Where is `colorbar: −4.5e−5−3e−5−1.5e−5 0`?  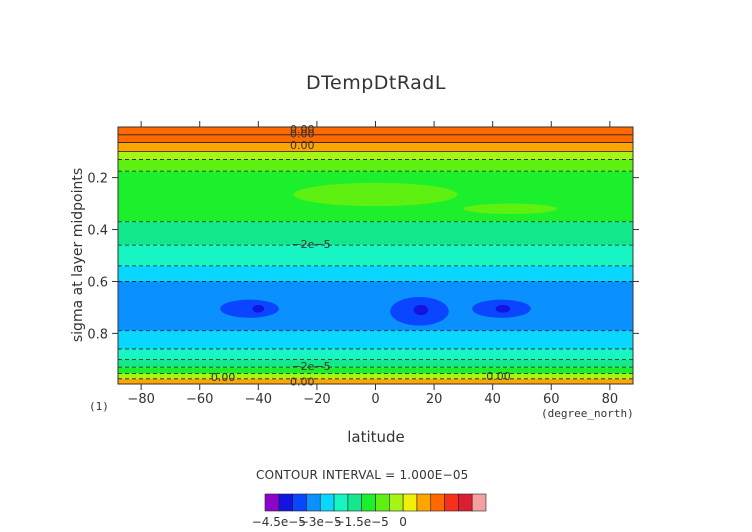
colorbar: −4.5e−5−3e−5−1.5e−5 0 is located at coordinates (369, 511).